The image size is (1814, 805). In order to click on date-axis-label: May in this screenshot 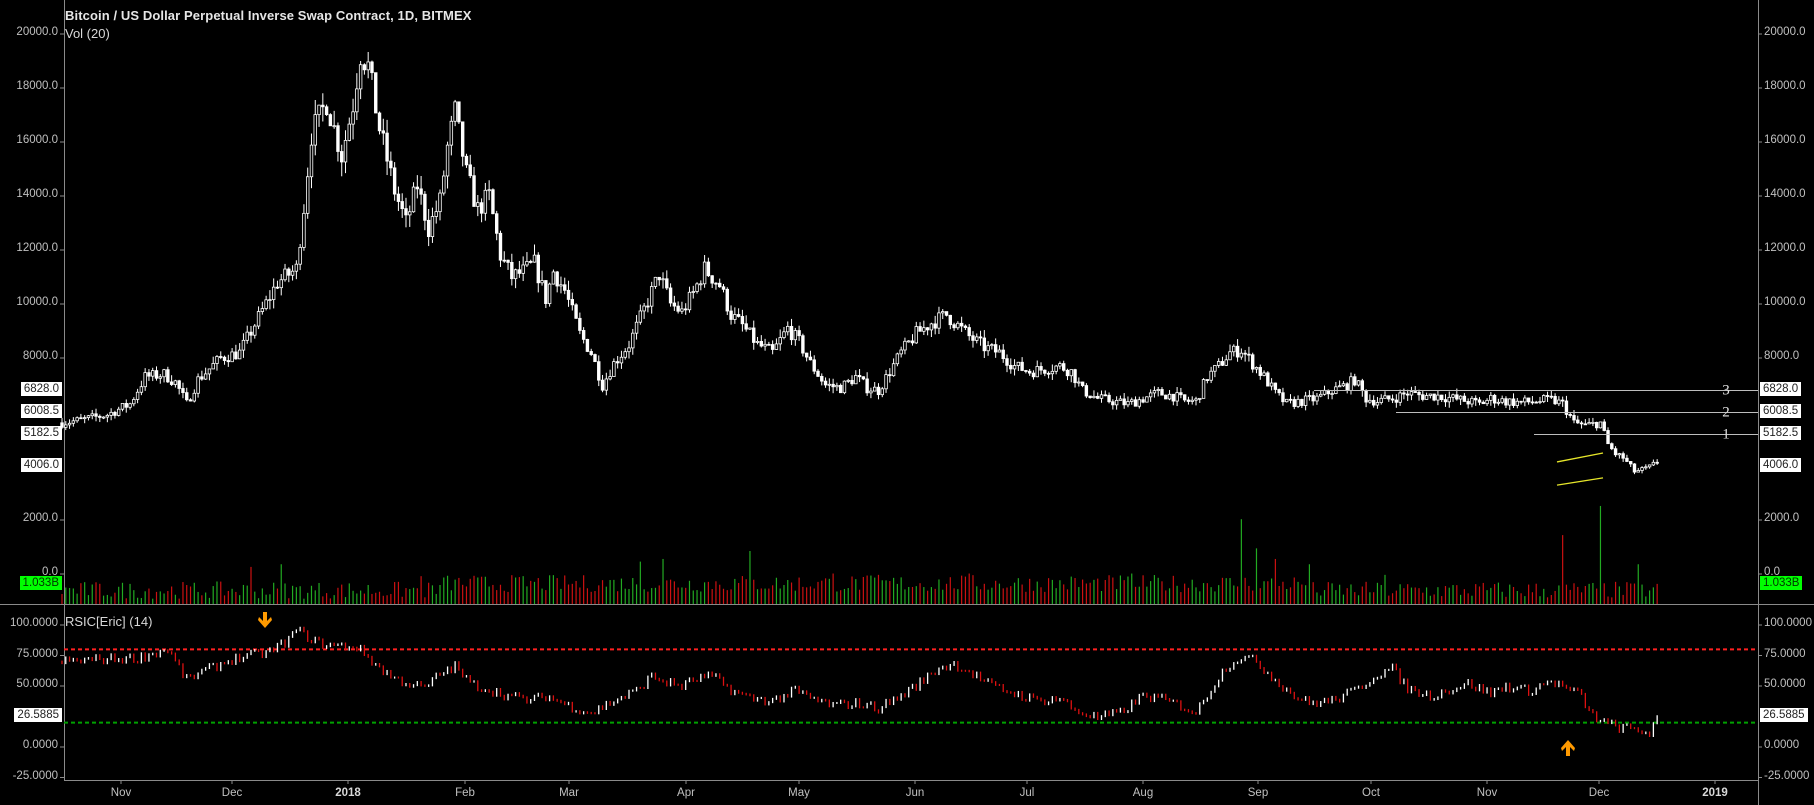, I will do `click(799, 793)`.